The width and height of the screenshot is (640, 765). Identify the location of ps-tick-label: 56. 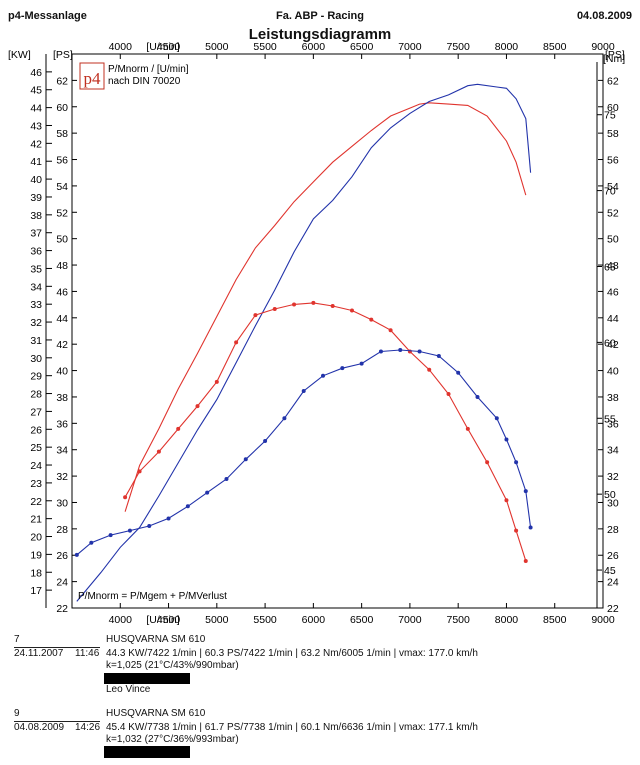
(62, 161).